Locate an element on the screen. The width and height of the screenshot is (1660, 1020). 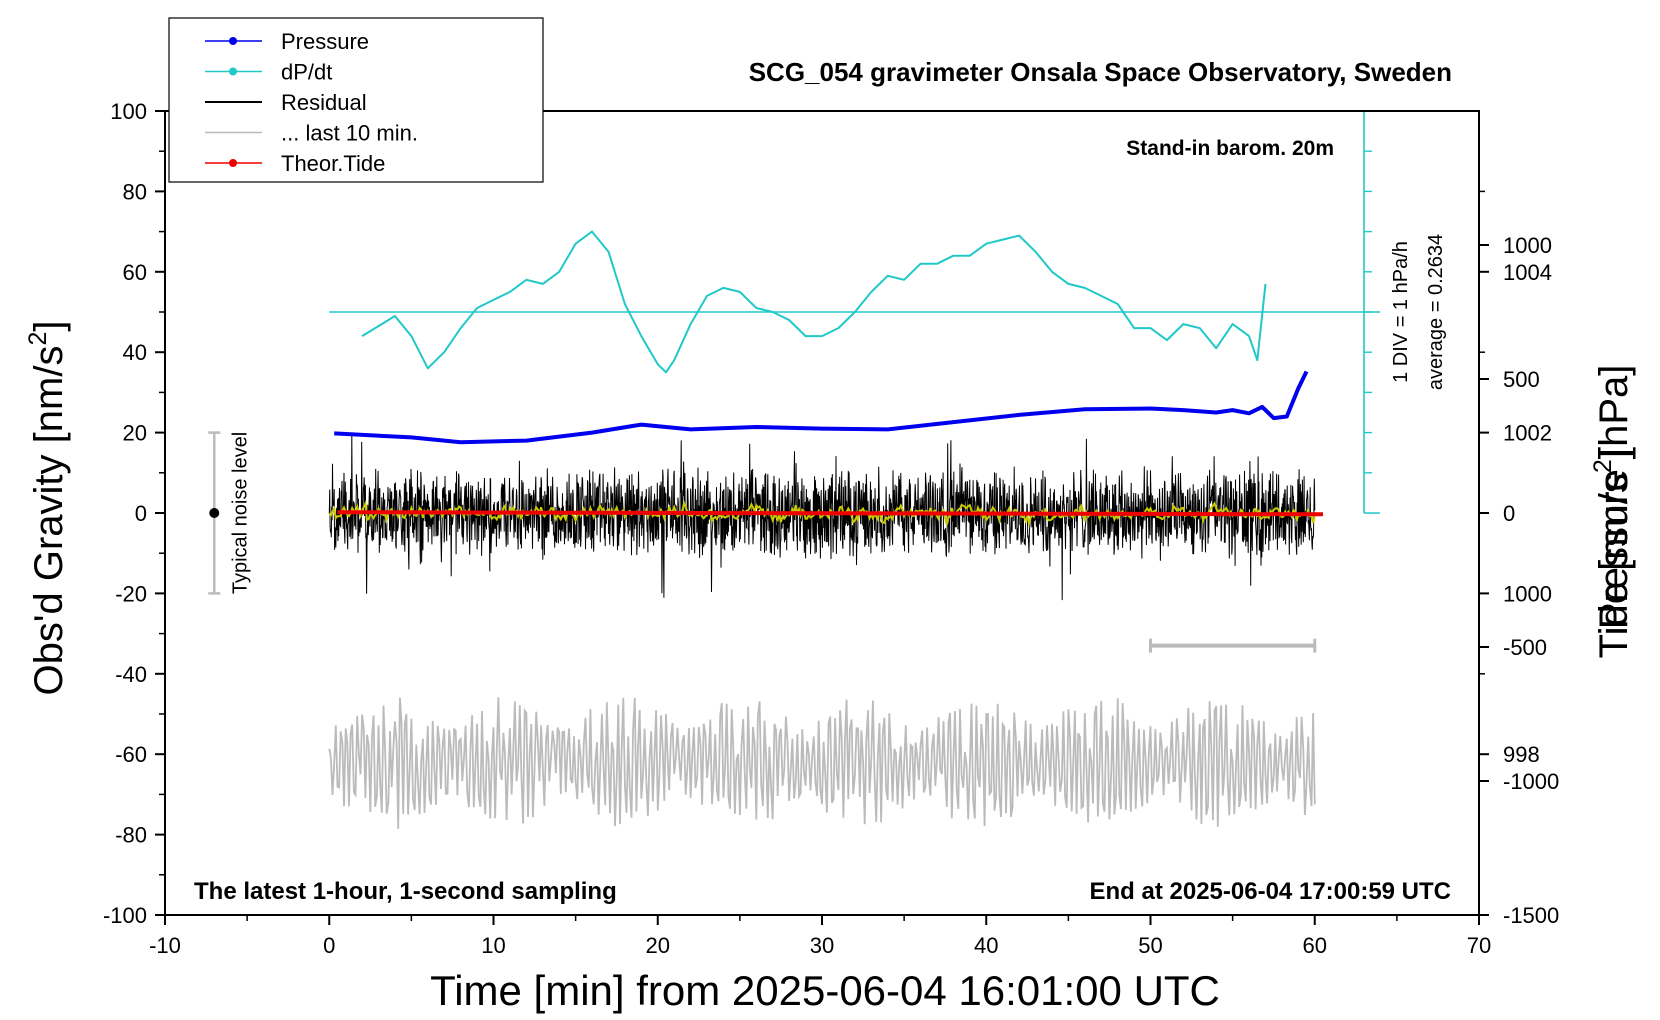
series-dp-dt is located at coordinates (814, 302).